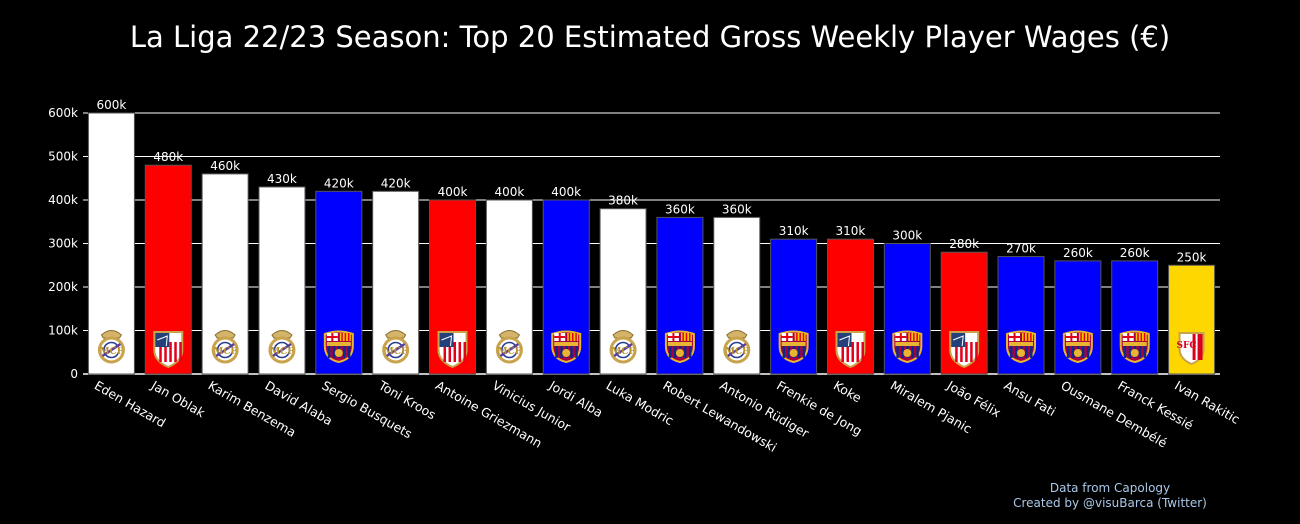 This screenshot has height=524, width=1300. Describe the element at coordinates (847, 392) in the screenshot. I see `x-tick-label: Koke` at that location.